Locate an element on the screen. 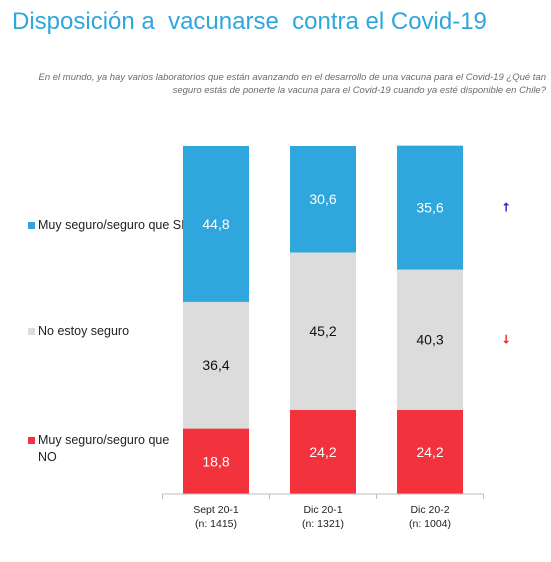  arrow-down-icon: ↓ is located at coordinates (506, 340).